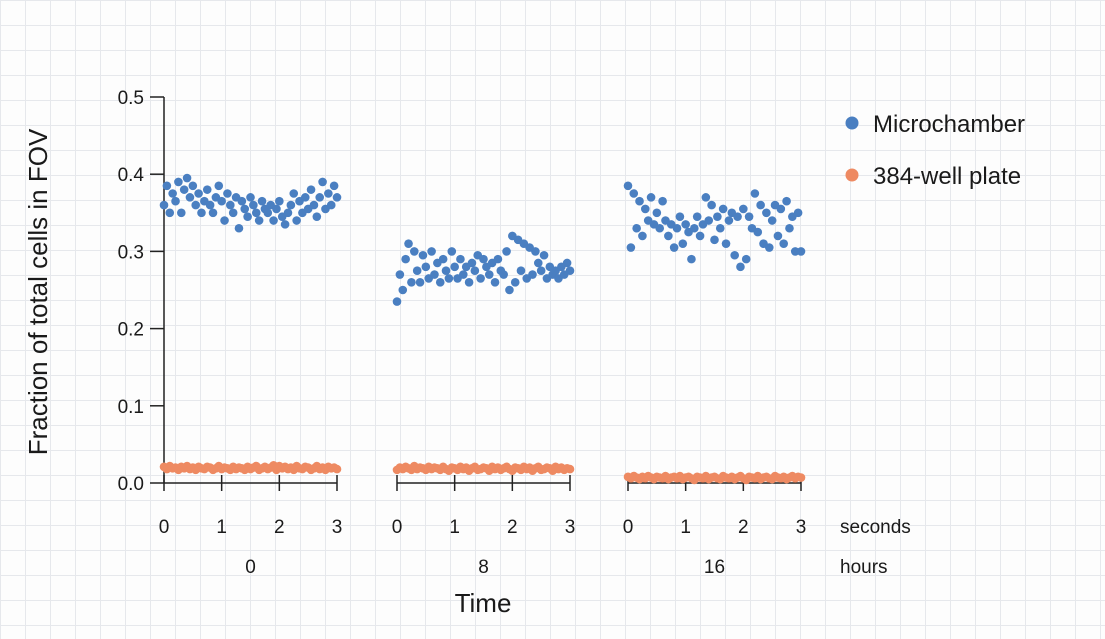 The image size is (1105, 639). What do you see at coordinates (935, 150) in the screenshot?
I see `legend: Microchamber 384-well plate` at bounding box center [935, 150].